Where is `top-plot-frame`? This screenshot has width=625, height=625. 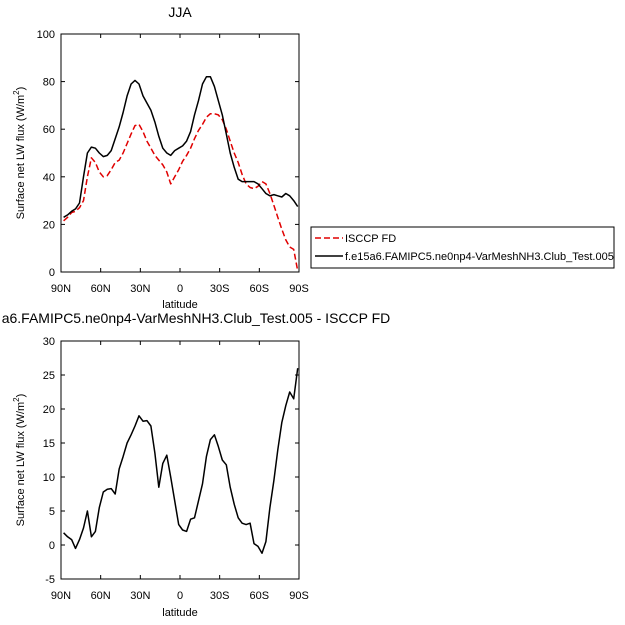 top-plot-frame is located at coordinates (180, 153).